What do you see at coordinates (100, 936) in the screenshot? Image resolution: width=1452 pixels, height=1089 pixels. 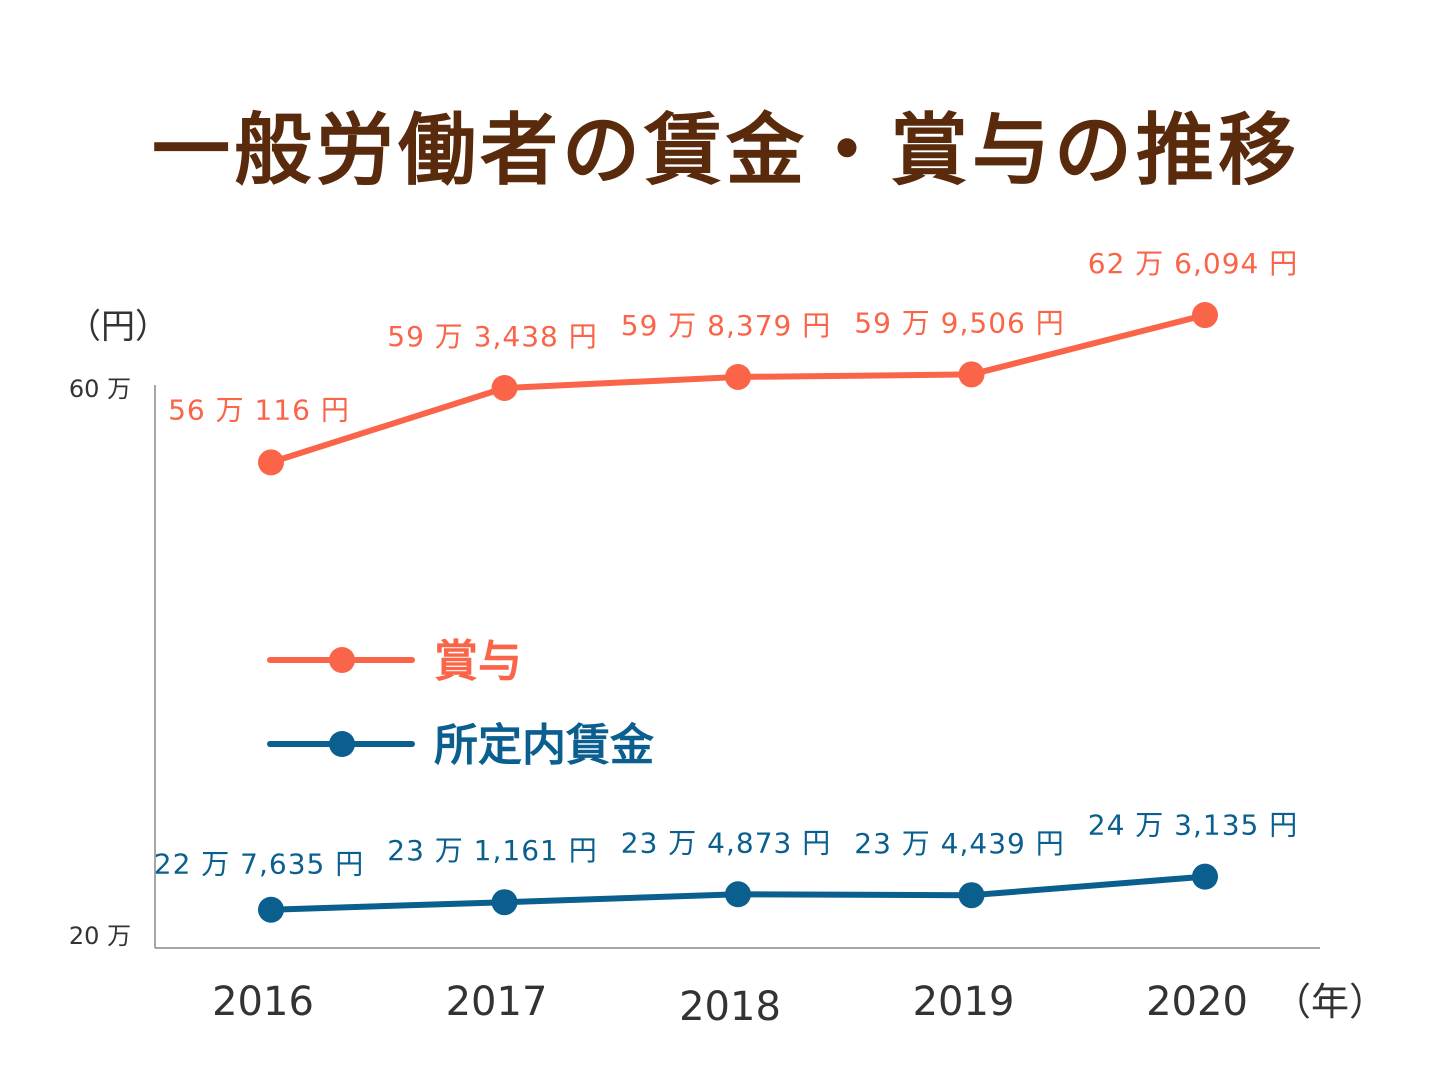 I see `y-tick-label: 20 万` at bounding box center [100, 936].